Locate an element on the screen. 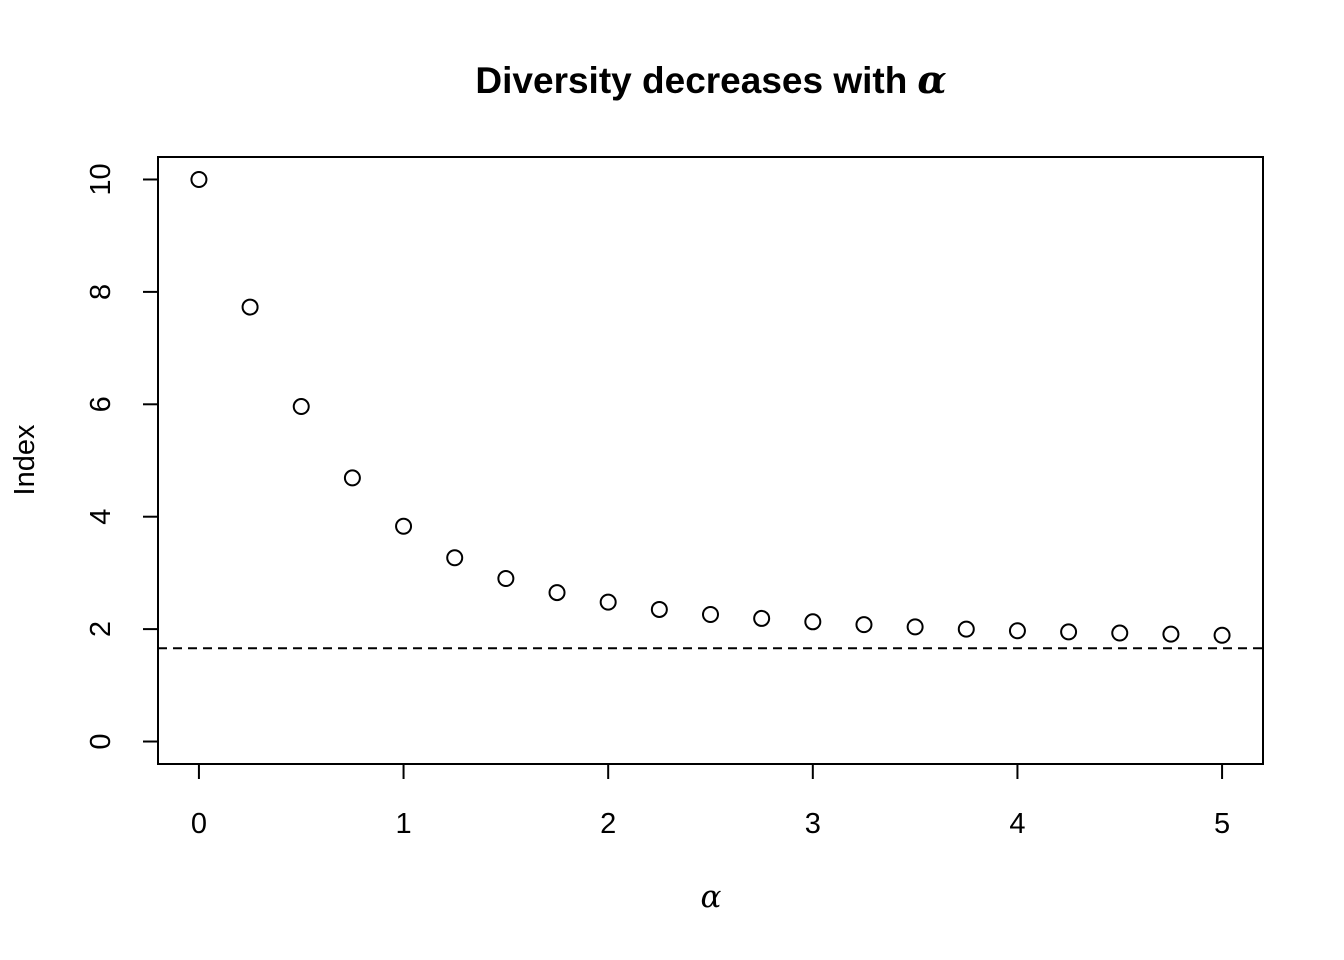 The width and height of the screenshot is (1344, 960). y-tick-label: 6 is located at coordinates (101, 404).